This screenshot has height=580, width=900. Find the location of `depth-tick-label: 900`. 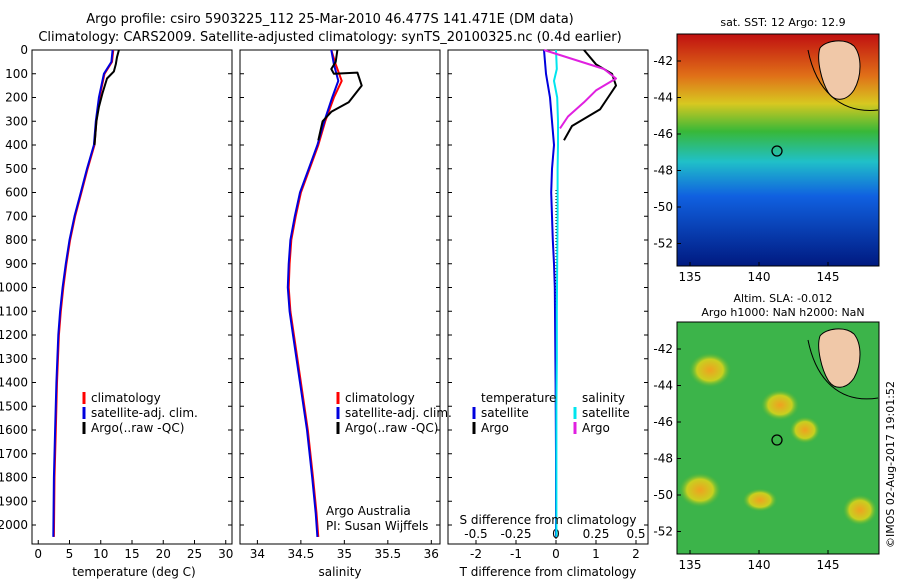

depth-tick-label: 900 is located at coordinates (16, 264).